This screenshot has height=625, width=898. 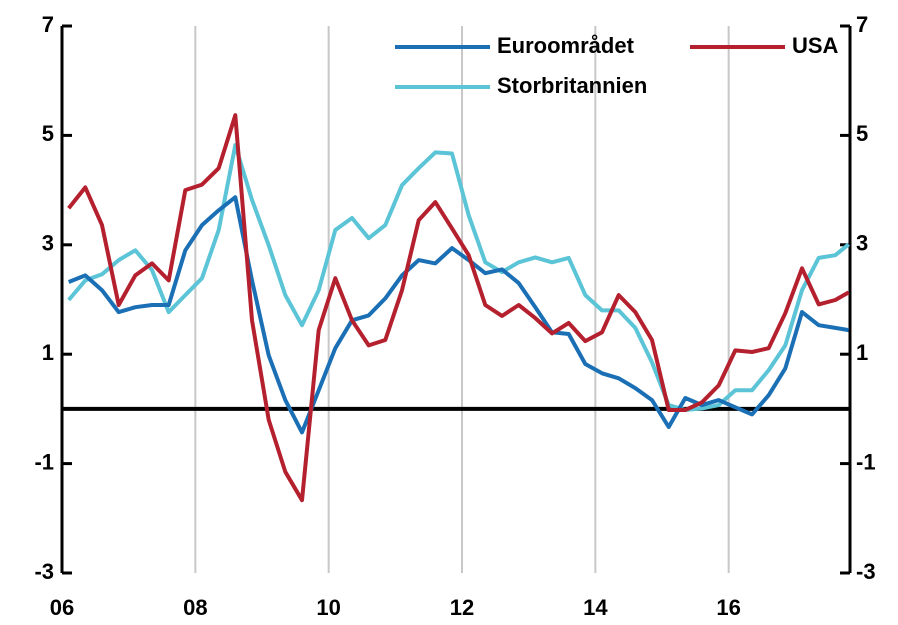 What do you see at coordinates (44, 571) in the screenshot?
I see `y-tick-label: -3` at bounding box center [44, 571].